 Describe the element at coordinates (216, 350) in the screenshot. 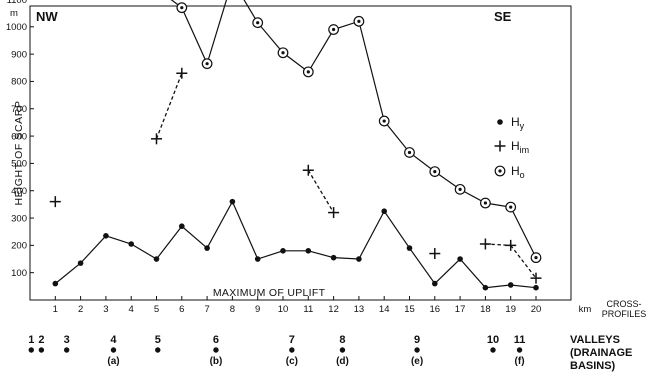

I see `valley-6: 6 (b)` at that location.